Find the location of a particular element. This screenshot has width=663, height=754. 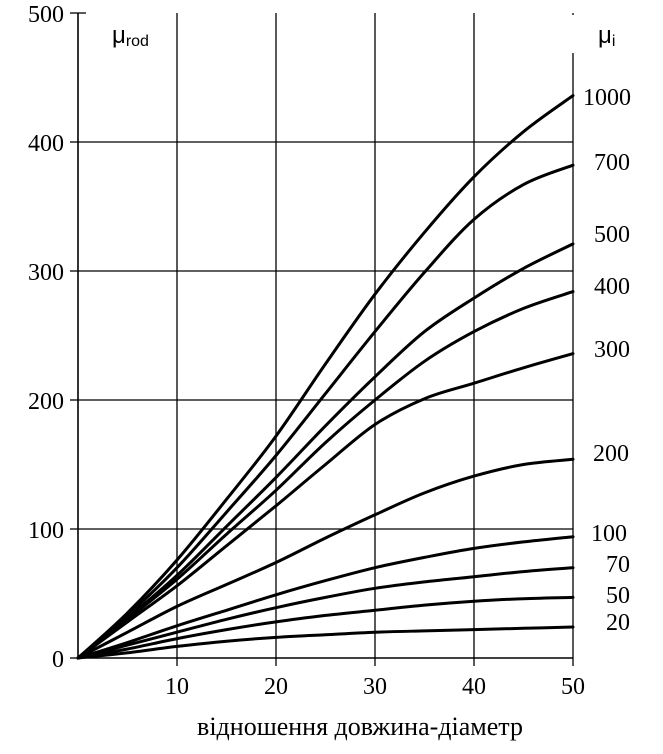

y-symbol-box is located at coordinates (132, 34).